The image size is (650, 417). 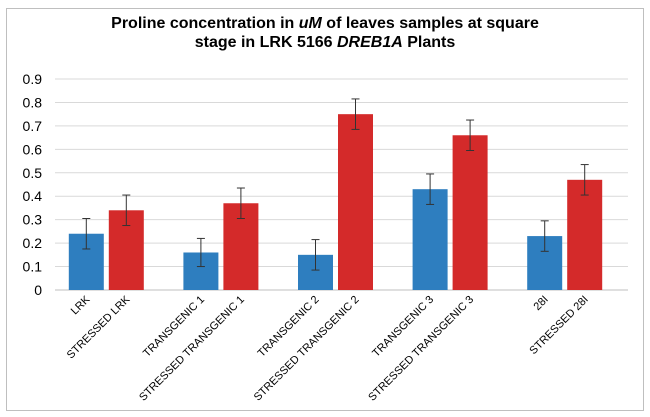 What do you see at coordinates (33, 173) in the screenshot?
I see `y-tick-label: 0.5` at bounding box center [33, 173].